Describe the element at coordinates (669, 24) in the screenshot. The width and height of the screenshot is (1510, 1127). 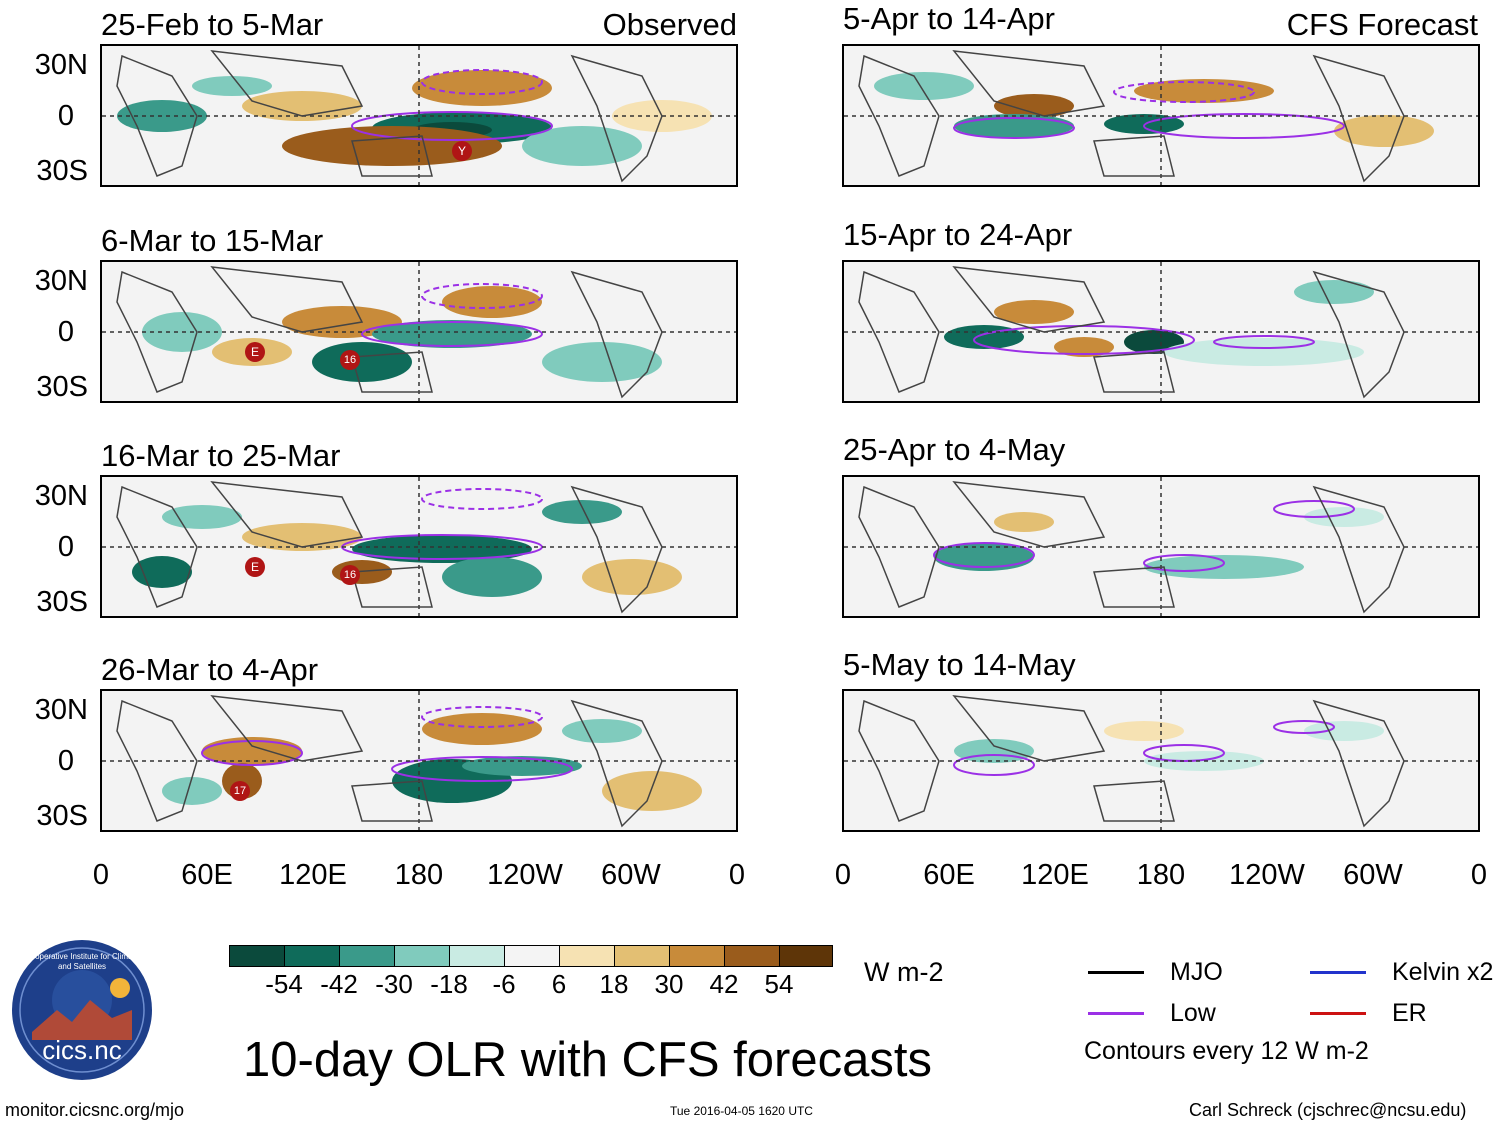
I see `observed-header: Observed` at that location.